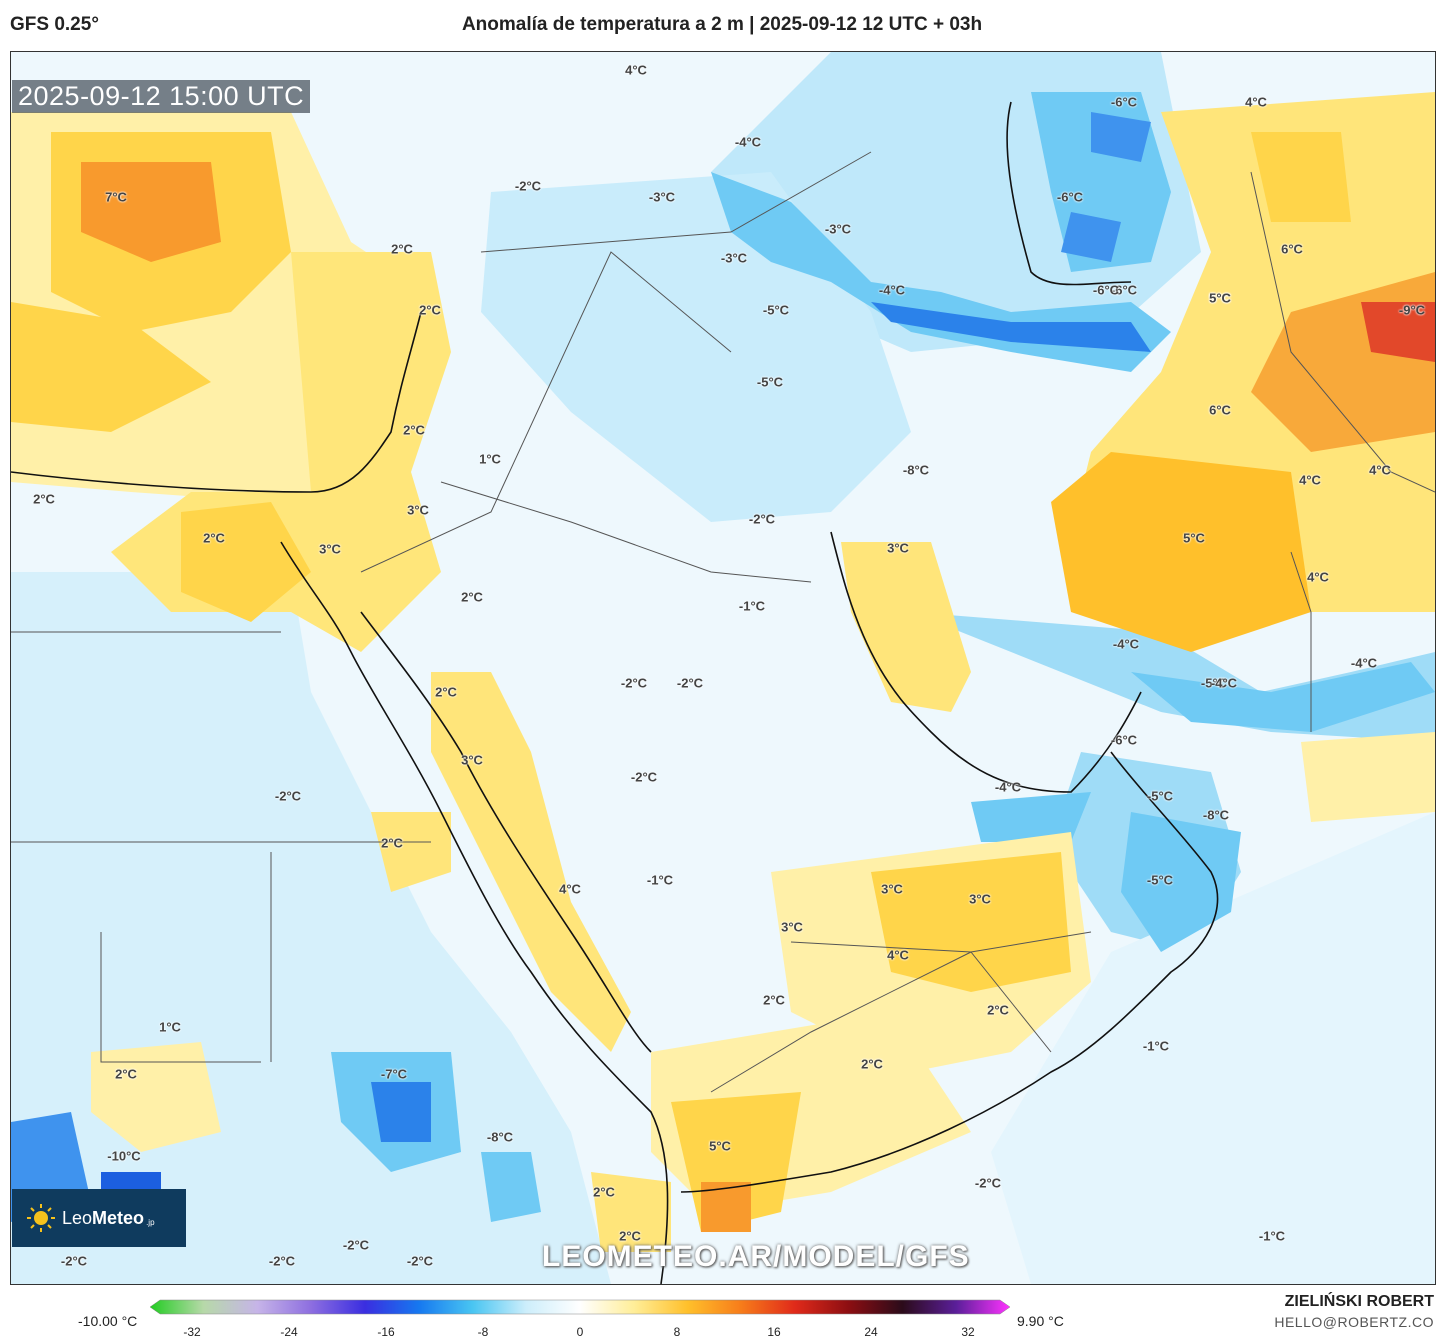 This screenshot has height=1339, width=1444. I want to click on colorbar-tick: -32, so click(192, 1332).